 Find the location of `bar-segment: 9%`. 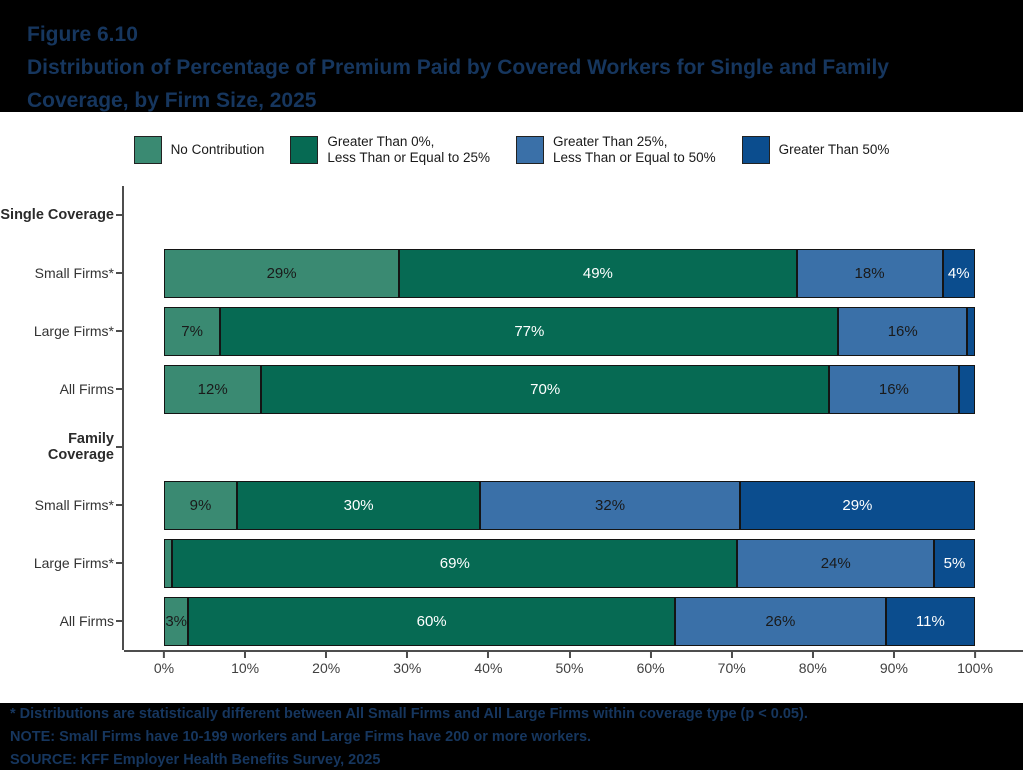

bar-segment: 9% is located at coordinates (200, 505).